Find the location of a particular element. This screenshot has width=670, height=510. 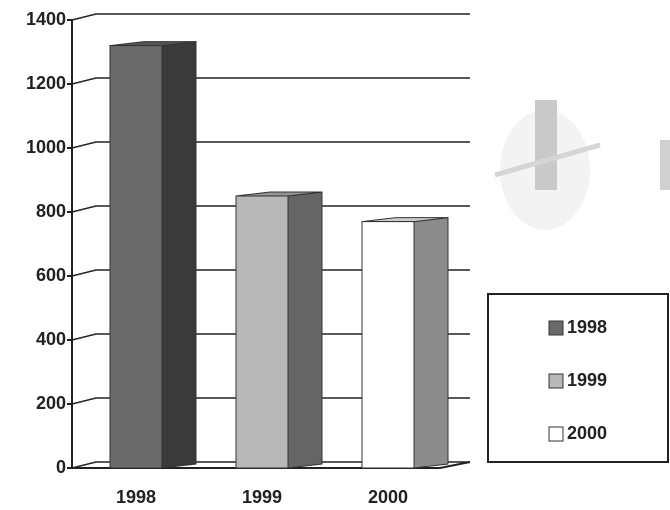

legend-label: 1999 is located at coordinates (587, 380).